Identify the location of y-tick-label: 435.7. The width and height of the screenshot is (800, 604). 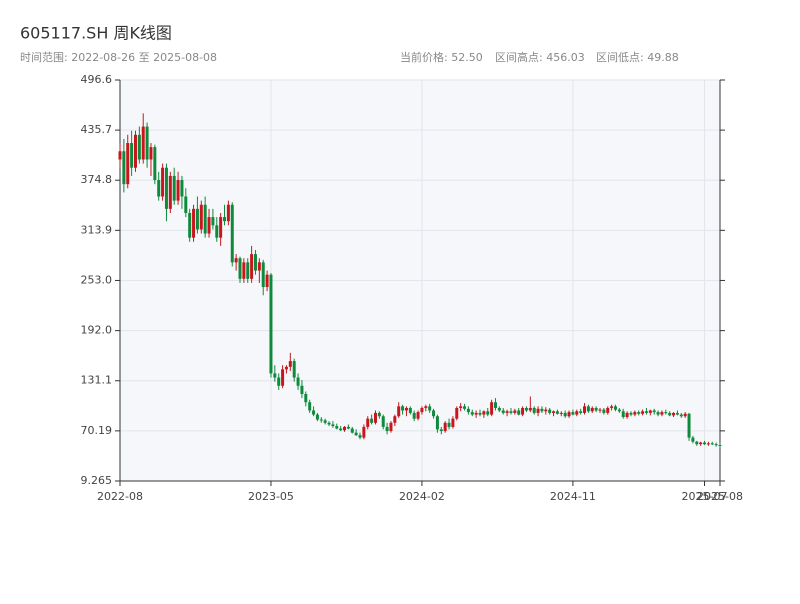
(97, 129).